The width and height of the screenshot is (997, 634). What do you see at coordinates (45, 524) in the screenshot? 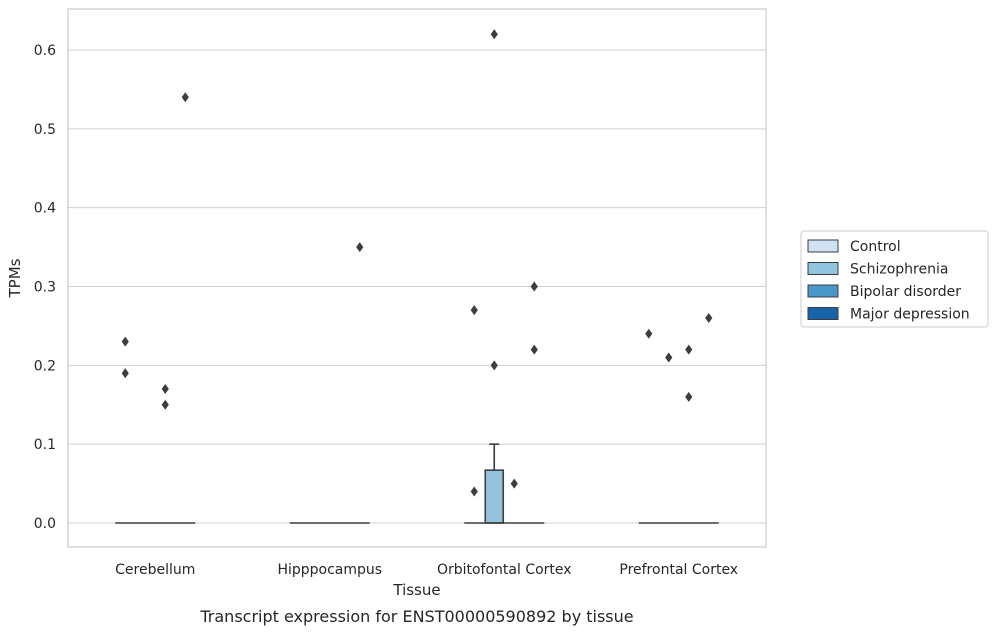
I see `y-tick-label: 0.0` at bounding box center [45, 524].